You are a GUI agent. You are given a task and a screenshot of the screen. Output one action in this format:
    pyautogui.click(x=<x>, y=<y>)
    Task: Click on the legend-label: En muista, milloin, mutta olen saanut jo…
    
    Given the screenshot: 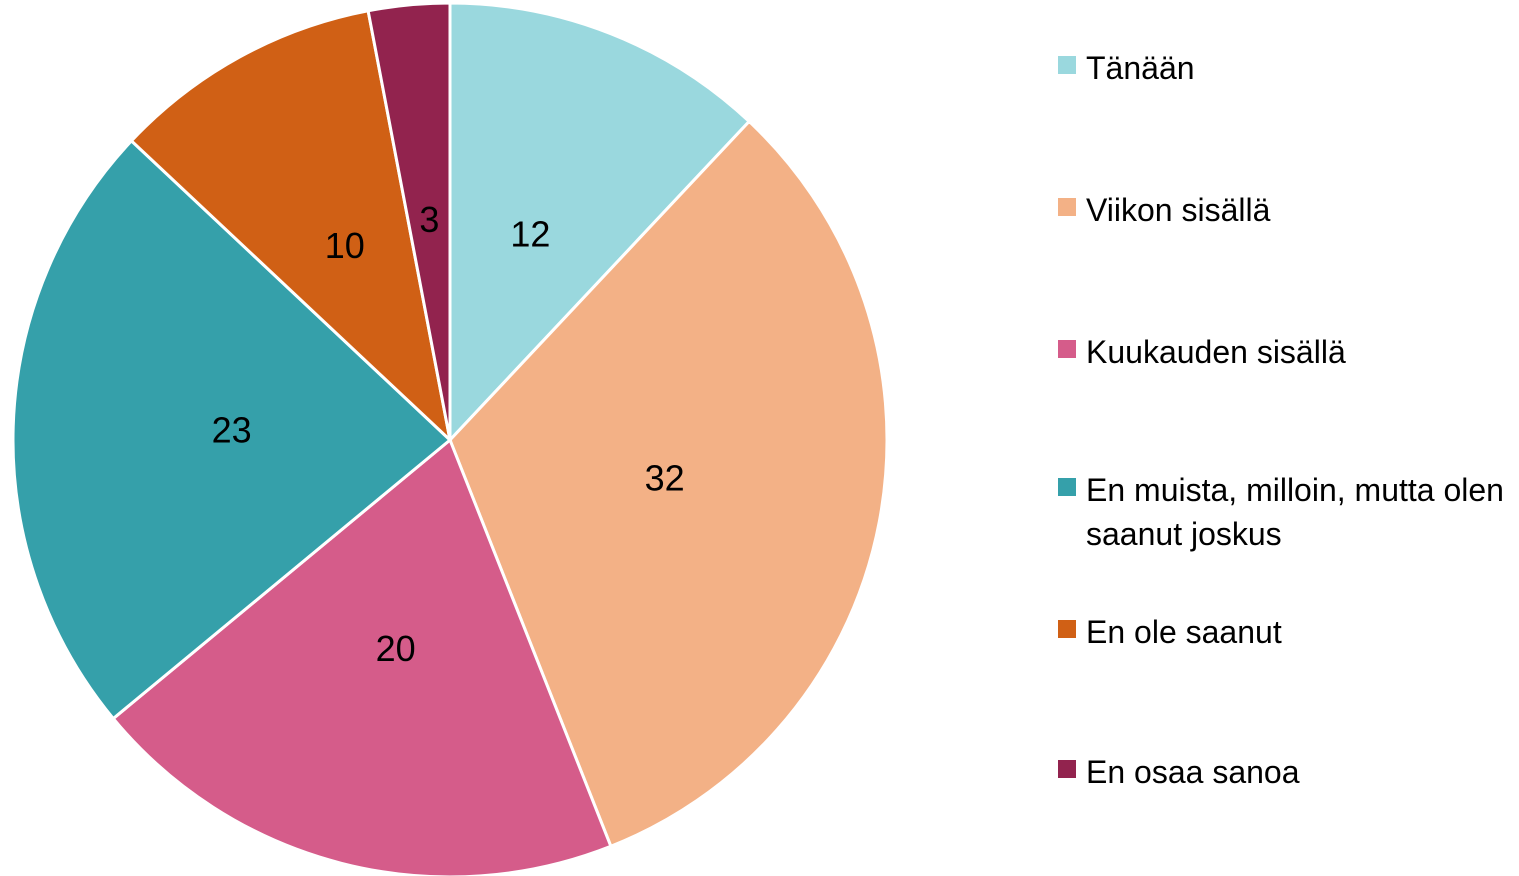 What is the action you would take?
    pyautogui.click(x=1295, y=512)
    